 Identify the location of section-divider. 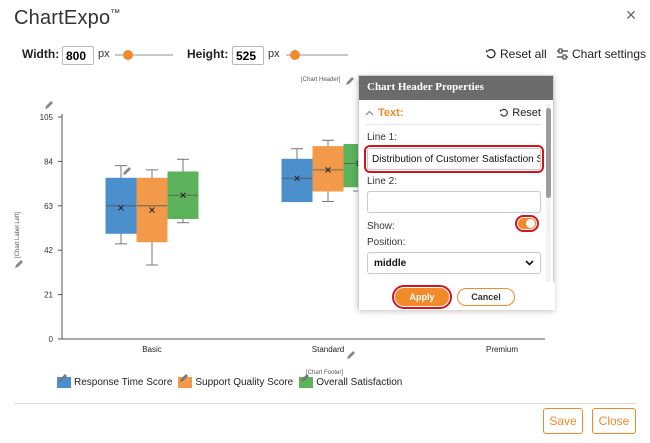
(453, 124).